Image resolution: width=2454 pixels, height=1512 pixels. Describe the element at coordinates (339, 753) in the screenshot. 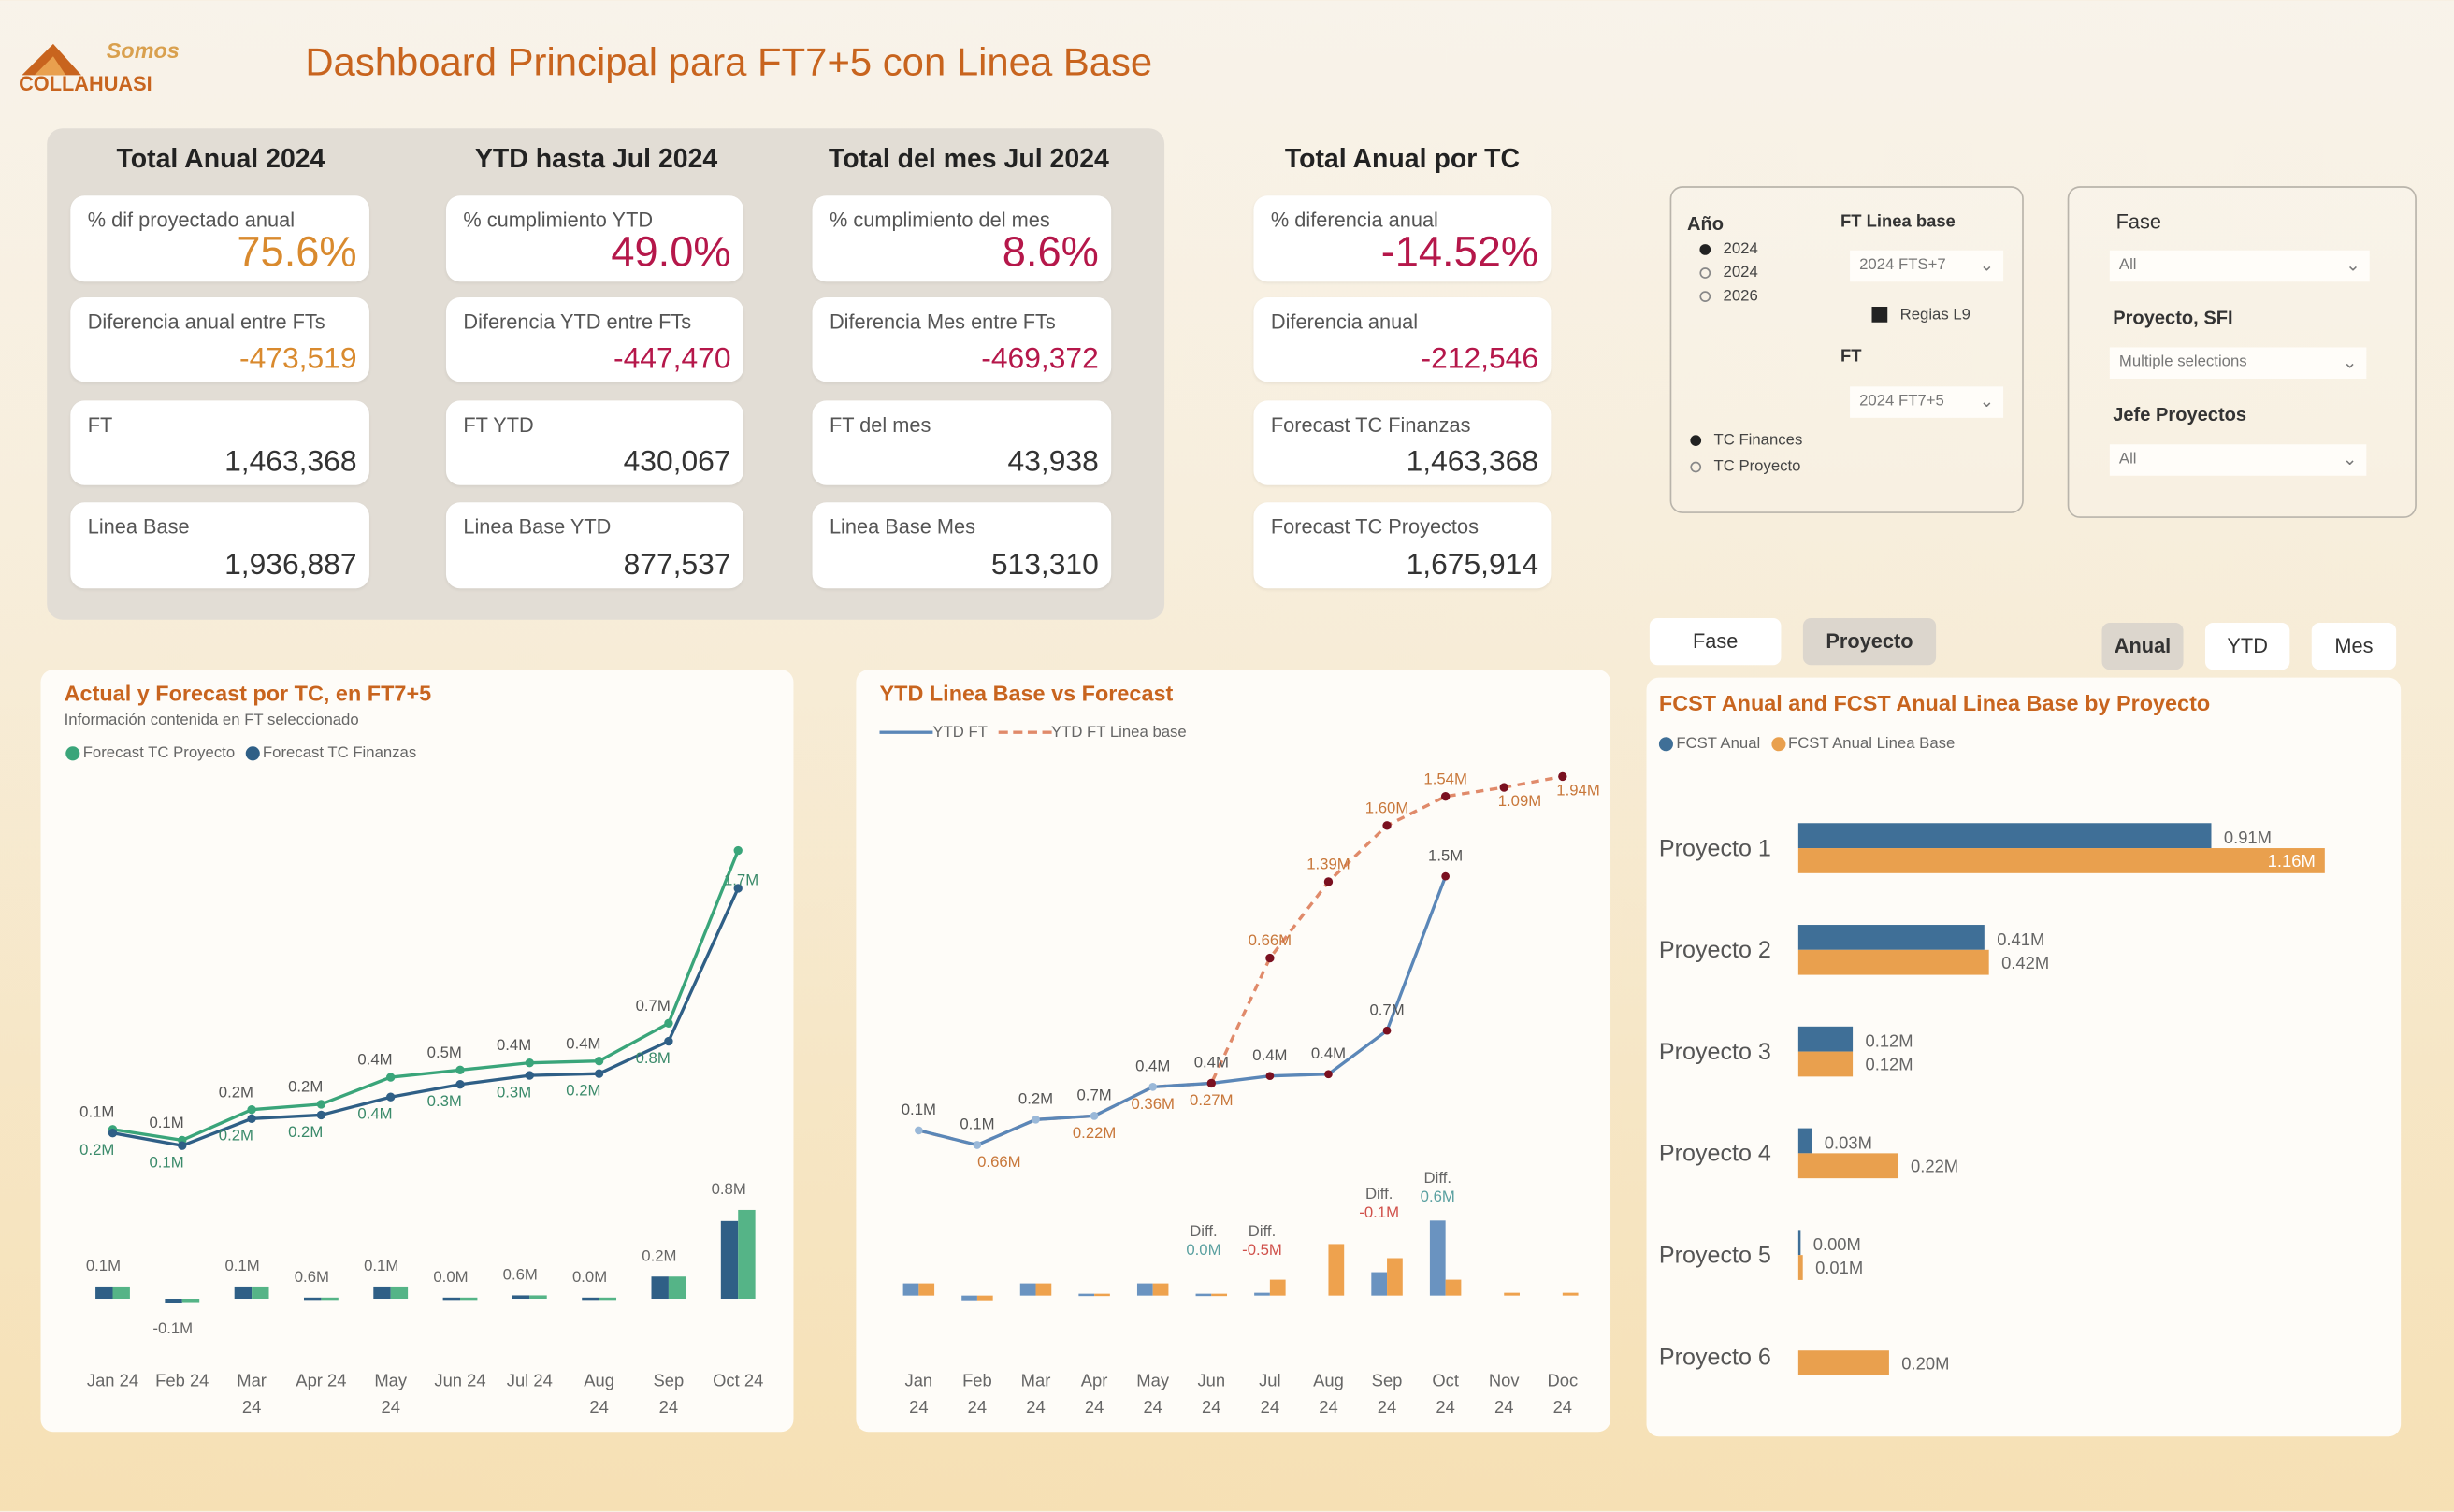

I see `legend-label: Forecast TC Finanzas` at that location.